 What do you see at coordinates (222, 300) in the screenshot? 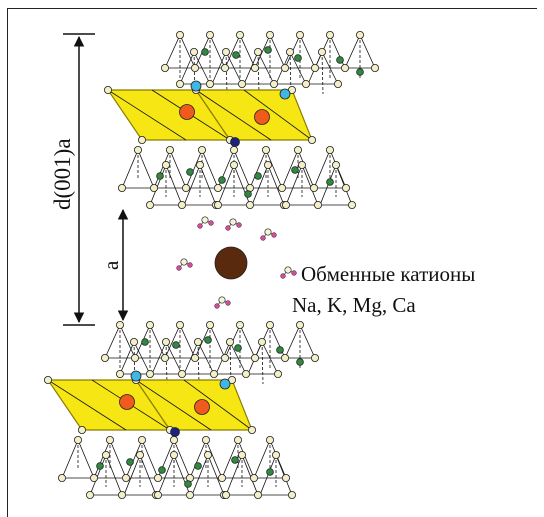
I see `water-oxygen` at bounding box center [222, 300].